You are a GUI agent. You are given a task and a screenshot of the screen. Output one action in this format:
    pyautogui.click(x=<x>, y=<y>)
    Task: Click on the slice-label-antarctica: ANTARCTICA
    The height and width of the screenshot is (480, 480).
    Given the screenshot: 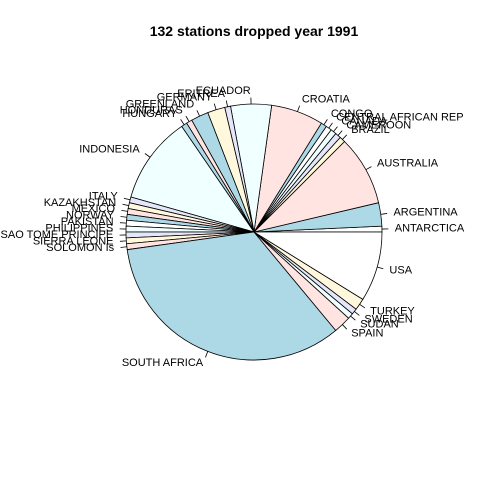 What is the action you would take?
    pyautogui.click(x=430, y=229)
    